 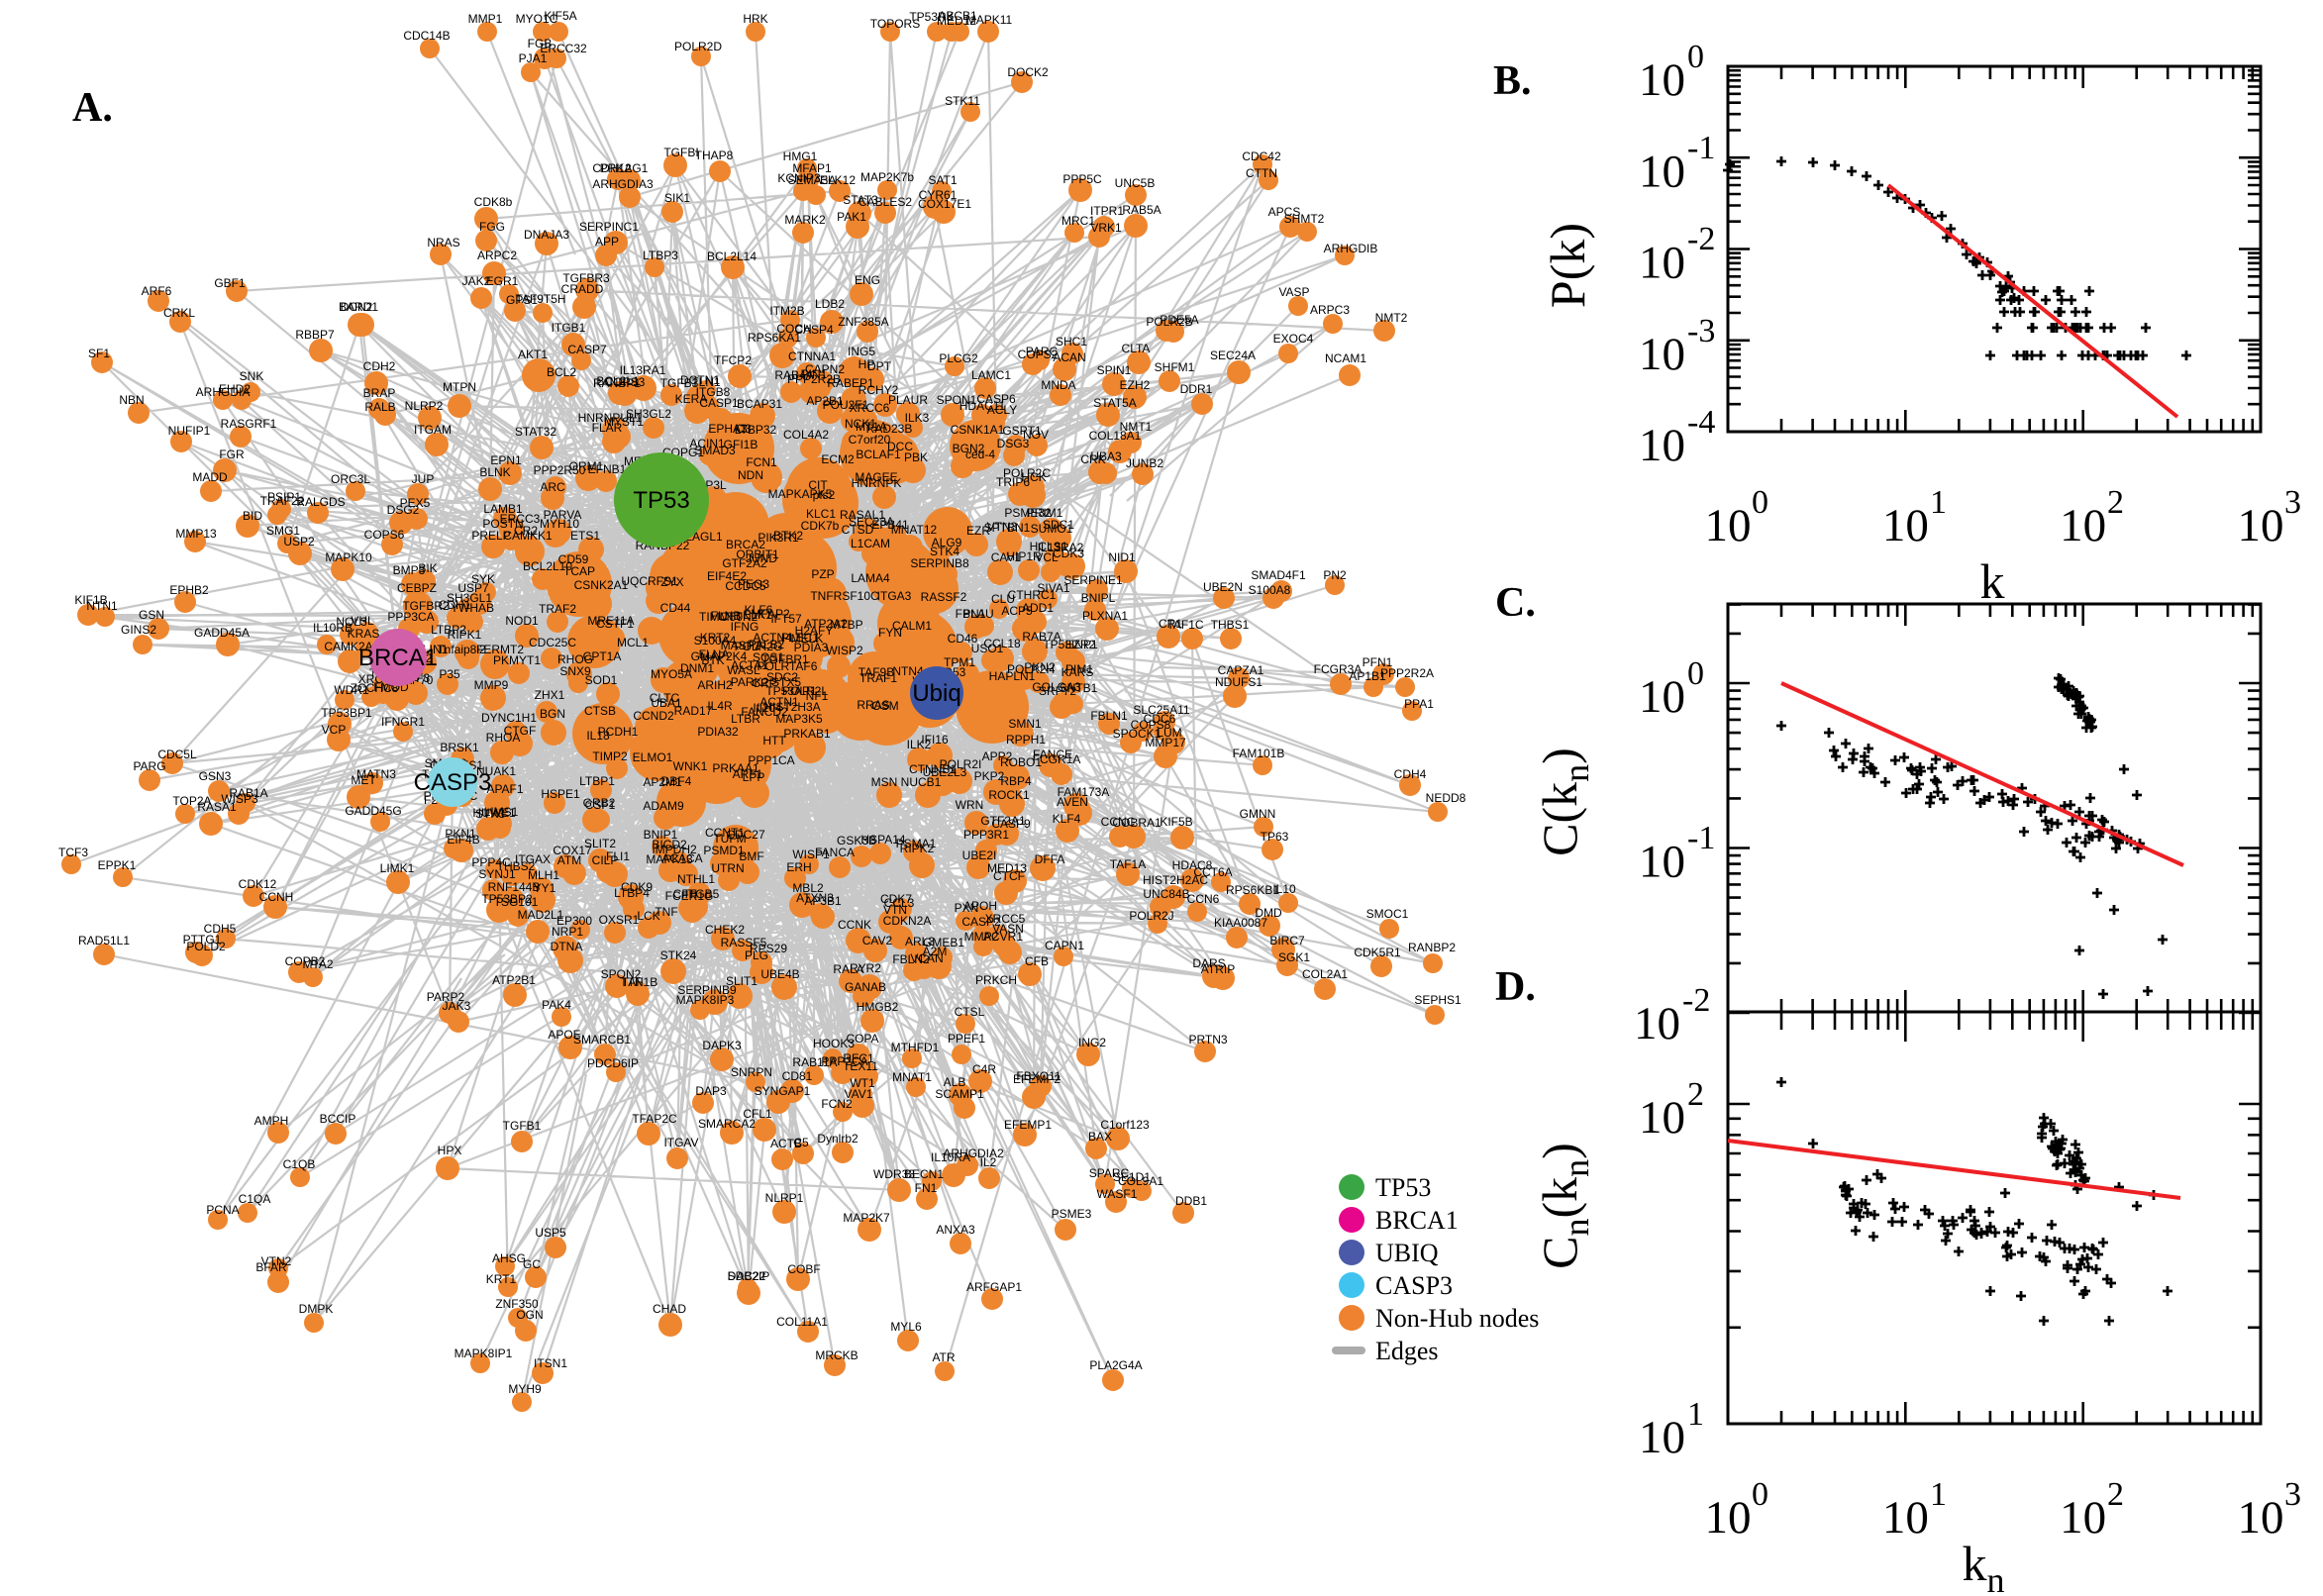 I want to click on svg-text: CRKL, so click(x=179, y=313).